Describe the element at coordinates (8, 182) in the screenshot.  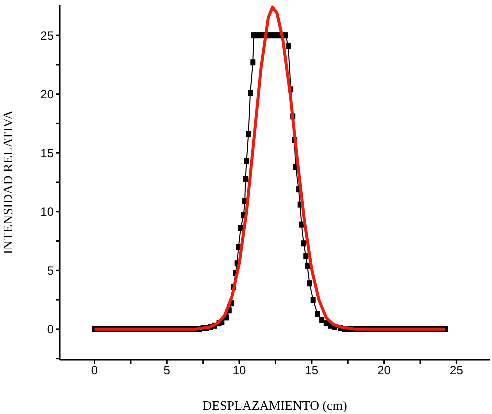
I see `y-axis-title: INTENSIDAD RELATIVA` at that location.